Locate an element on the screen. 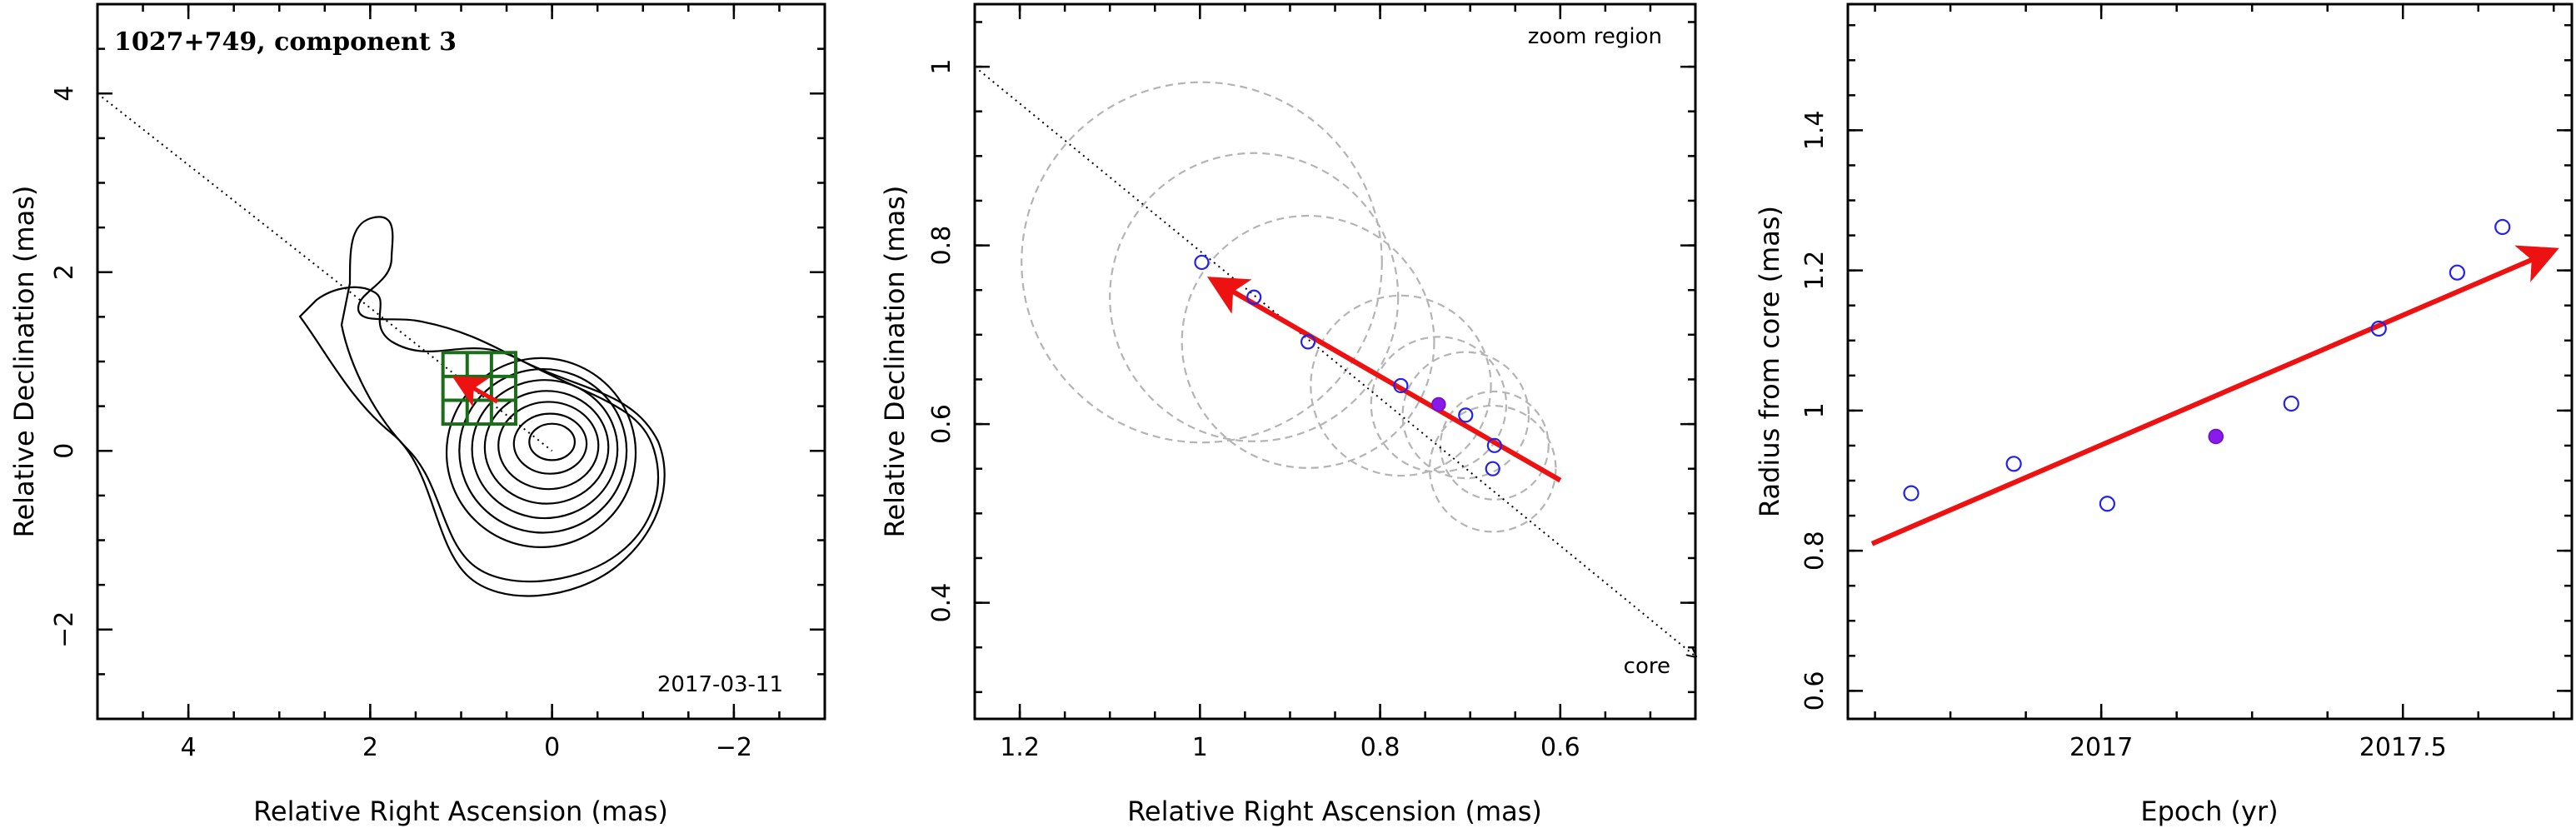  y-tick-label: 1.4 is located at coordinates (1815, 131).